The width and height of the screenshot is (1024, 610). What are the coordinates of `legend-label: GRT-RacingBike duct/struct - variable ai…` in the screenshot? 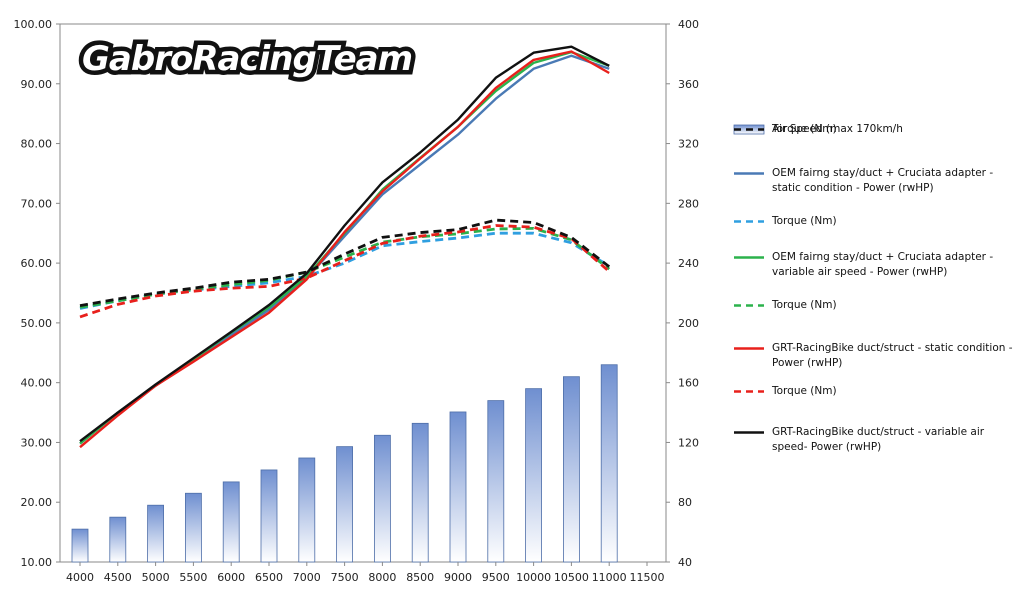 It's located at (878, 439).